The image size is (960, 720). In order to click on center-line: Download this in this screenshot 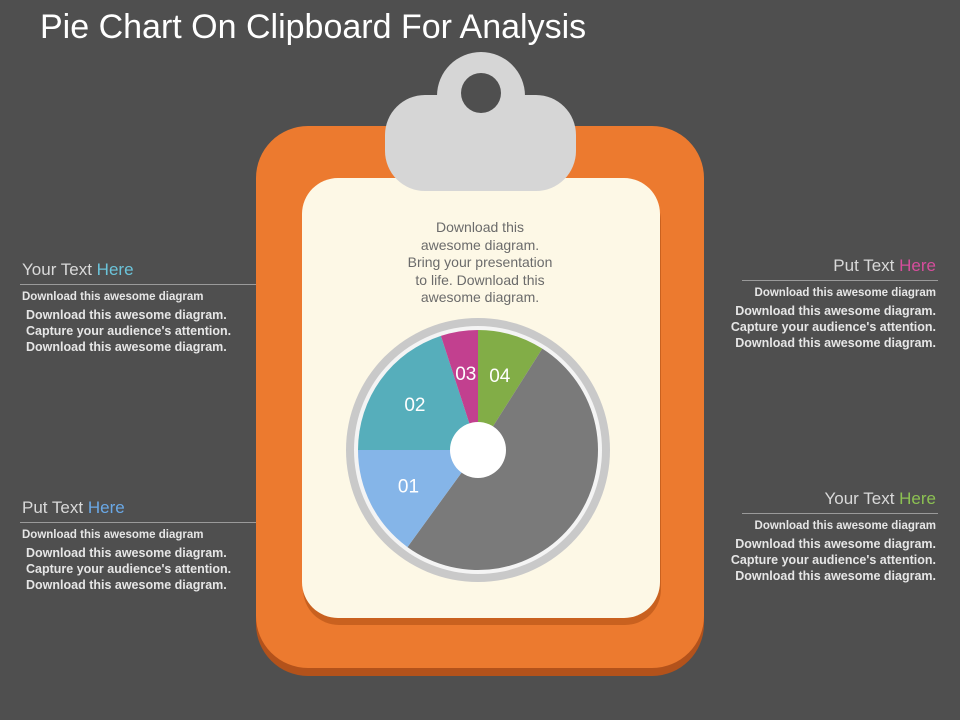, I will do `click(480, 227)`.